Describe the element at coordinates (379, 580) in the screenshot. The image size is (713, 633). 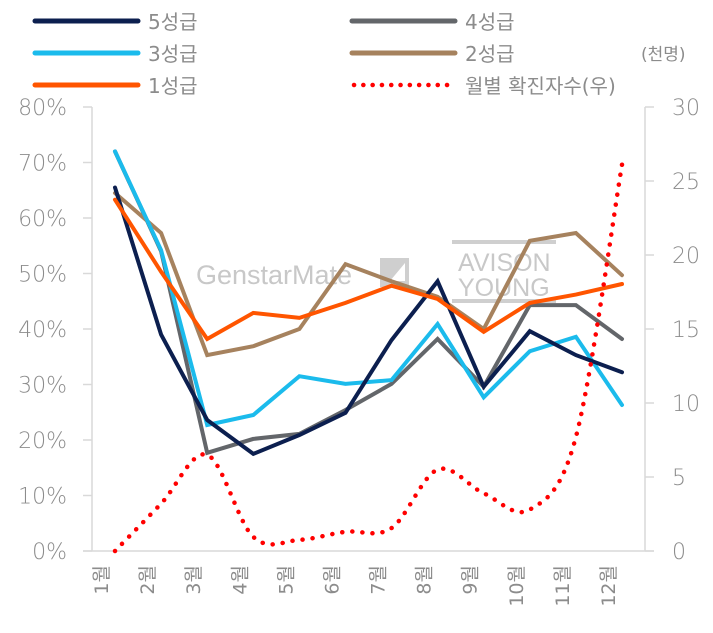
I see `x-axis-tick-label: 7월` at that location.